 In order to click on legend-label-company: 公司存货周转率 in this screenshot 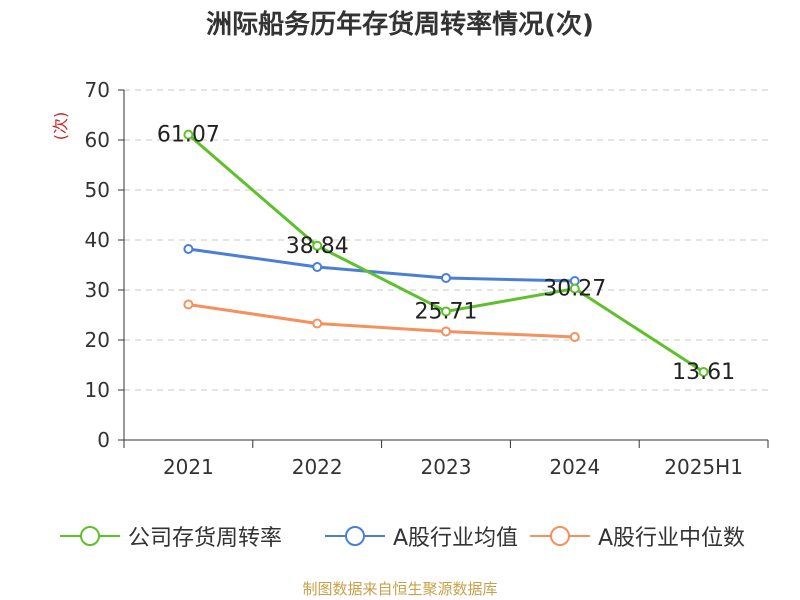, I will do `click(205, 538)`.